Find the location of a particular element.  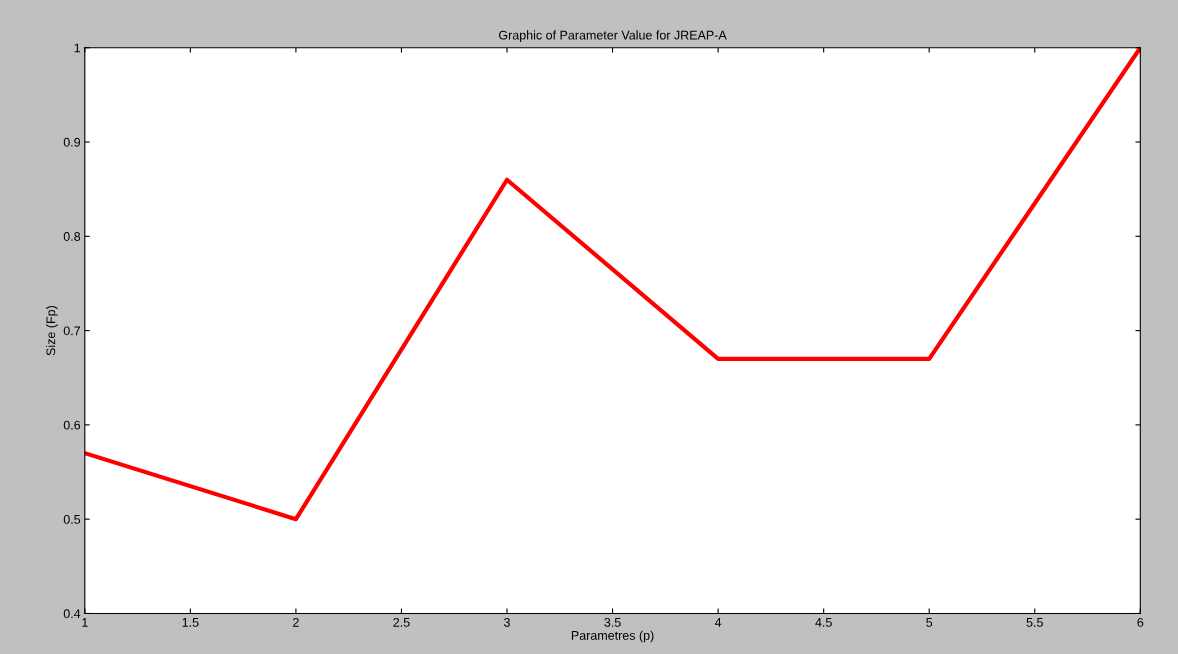

x-tick-label: 5.5 is located at coordinates (1034, 622).